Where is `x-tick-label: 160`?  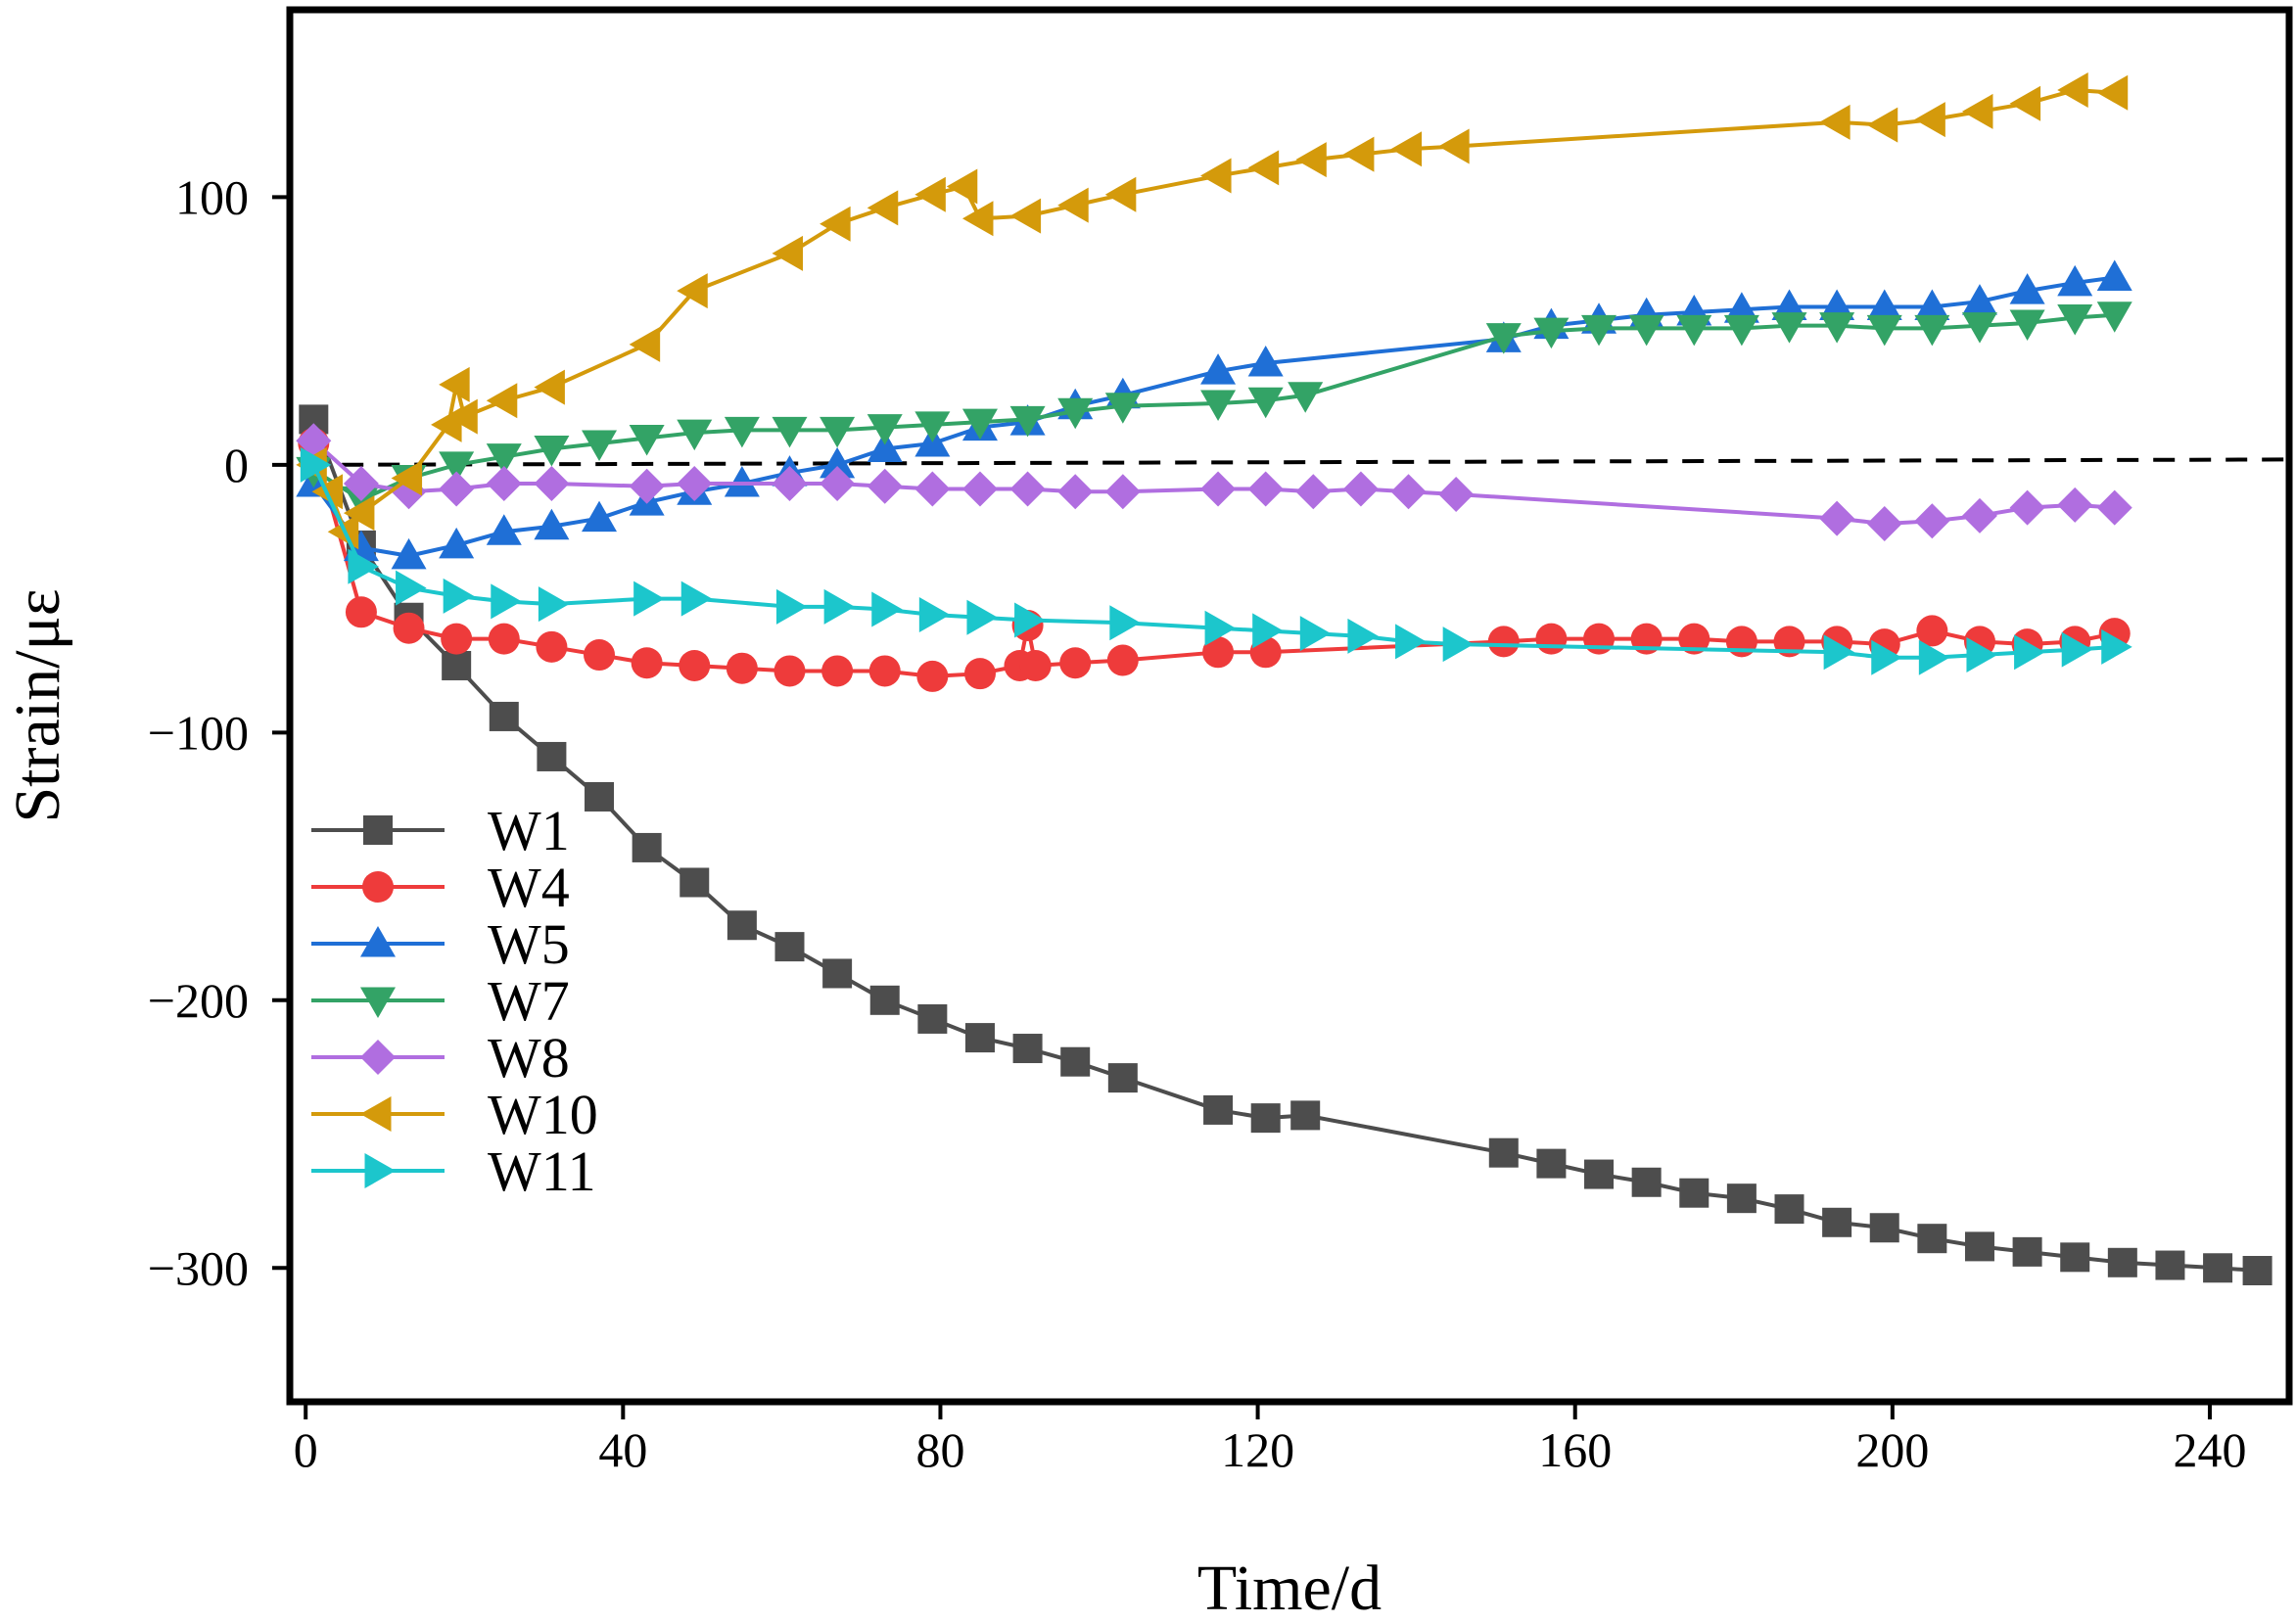
x-tick-label: 160 is located at coordinates (1575, 1450).